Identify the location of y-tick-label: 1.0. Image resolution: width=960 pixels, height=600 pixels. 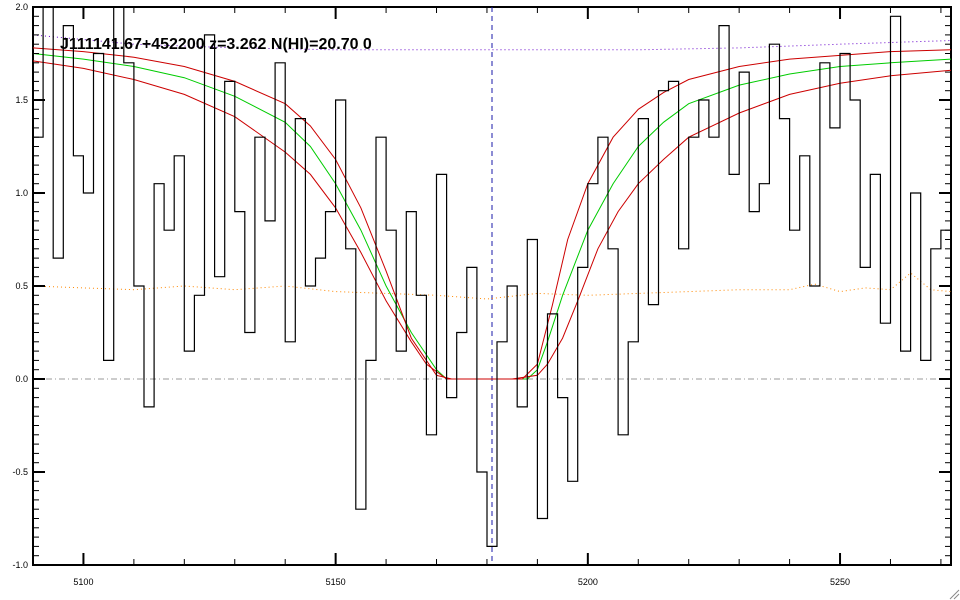
(21, 193).